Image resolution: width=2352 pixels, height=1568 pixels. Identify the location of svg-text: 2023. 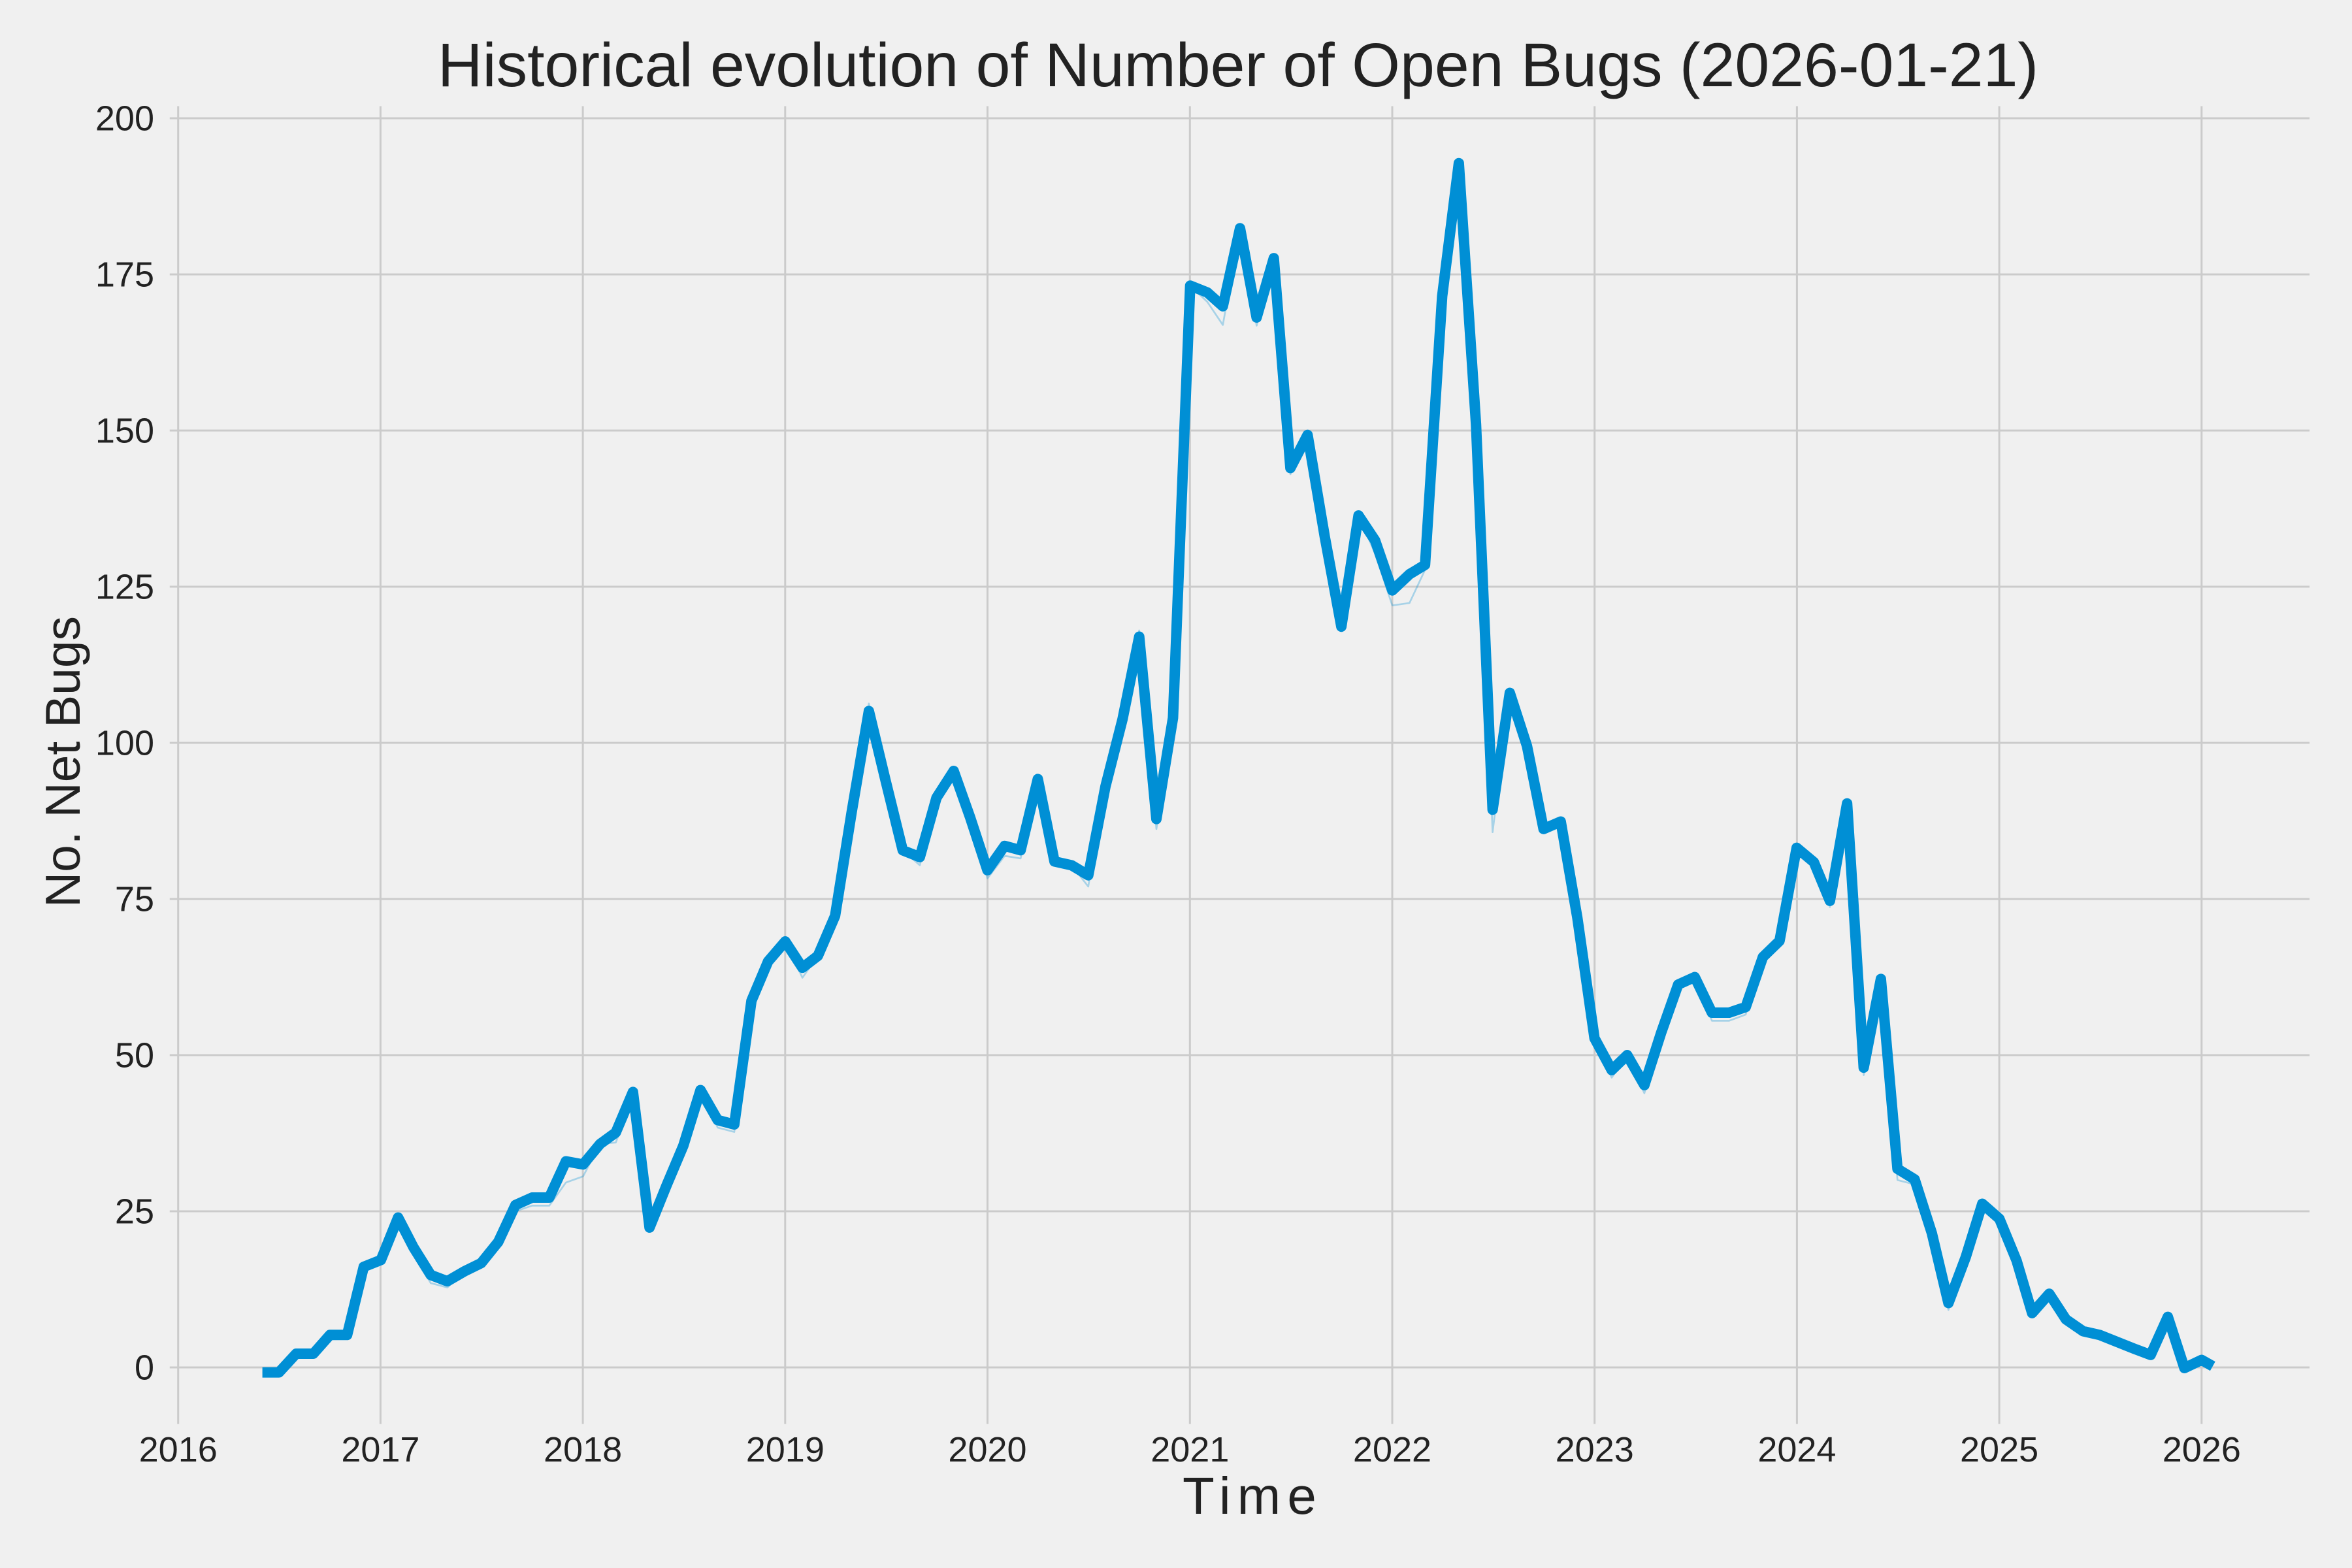
(1595, 1449).